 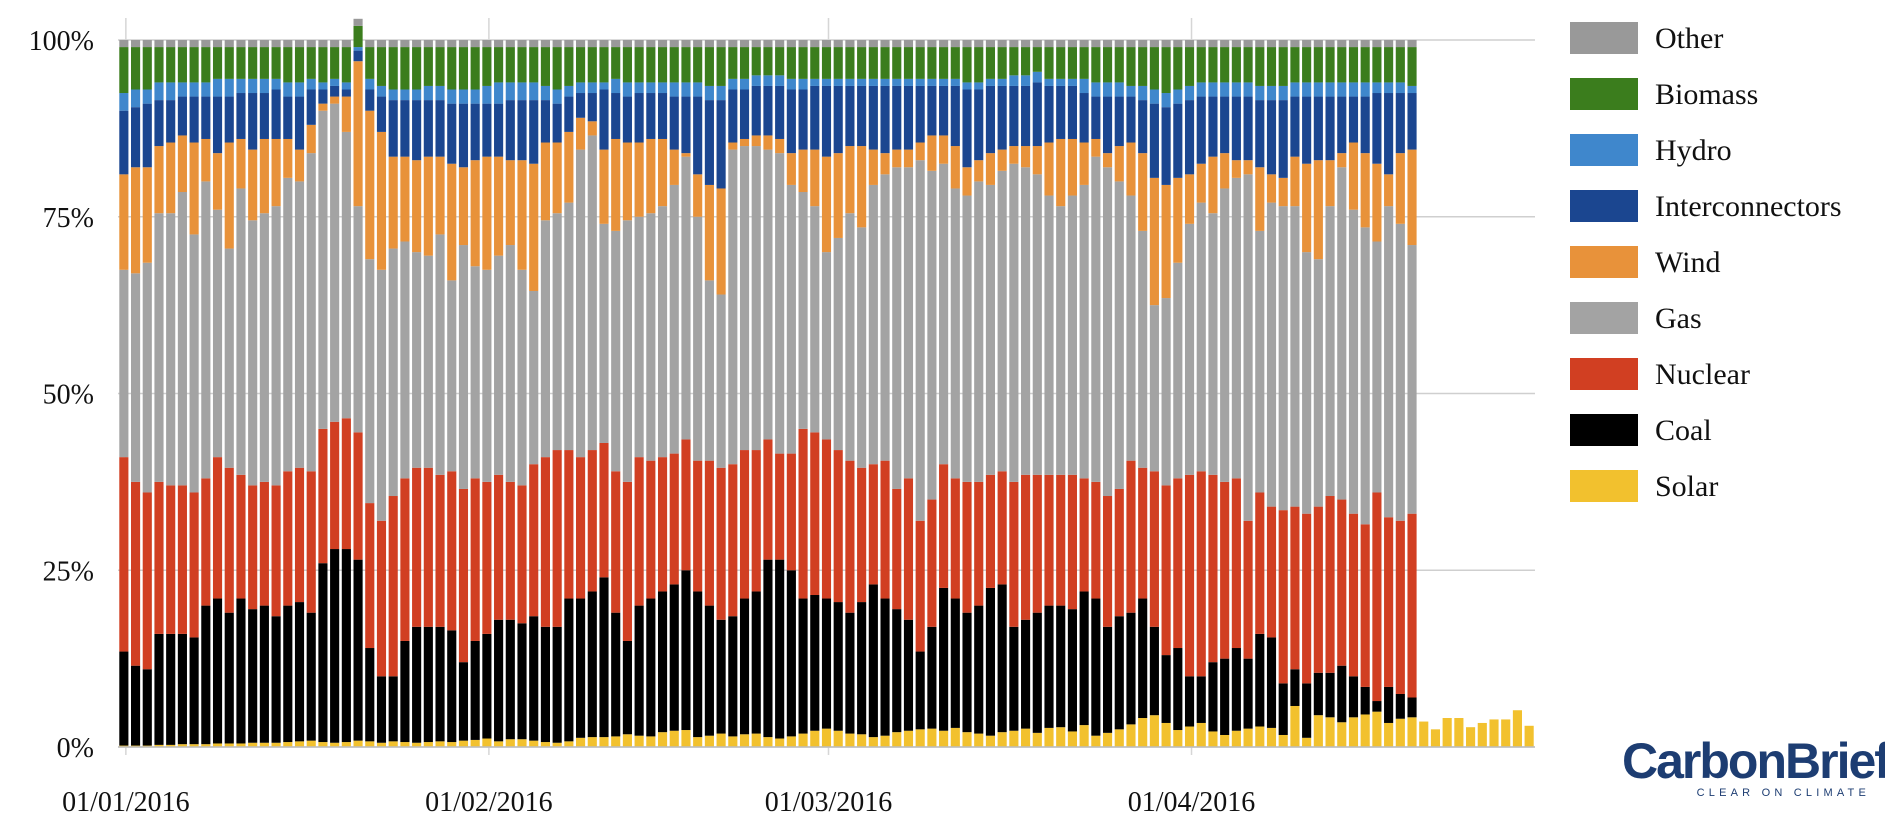 I want to click on x-tick-label: 01/02/2016, so click(x=489, y=802).